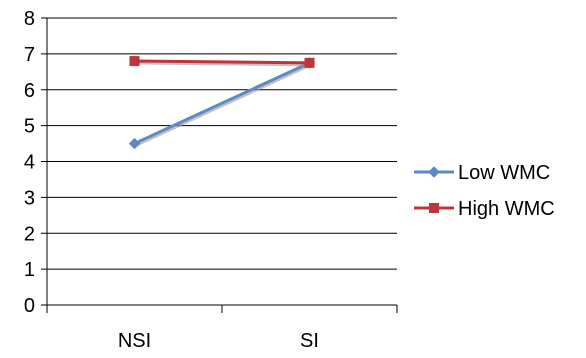 The height and width of the screenshot is (358, 586). What do you see at coordinates (29, 234) in the screenshot?
I see `y-tick-label: 2` at bounding box center [29, 234].